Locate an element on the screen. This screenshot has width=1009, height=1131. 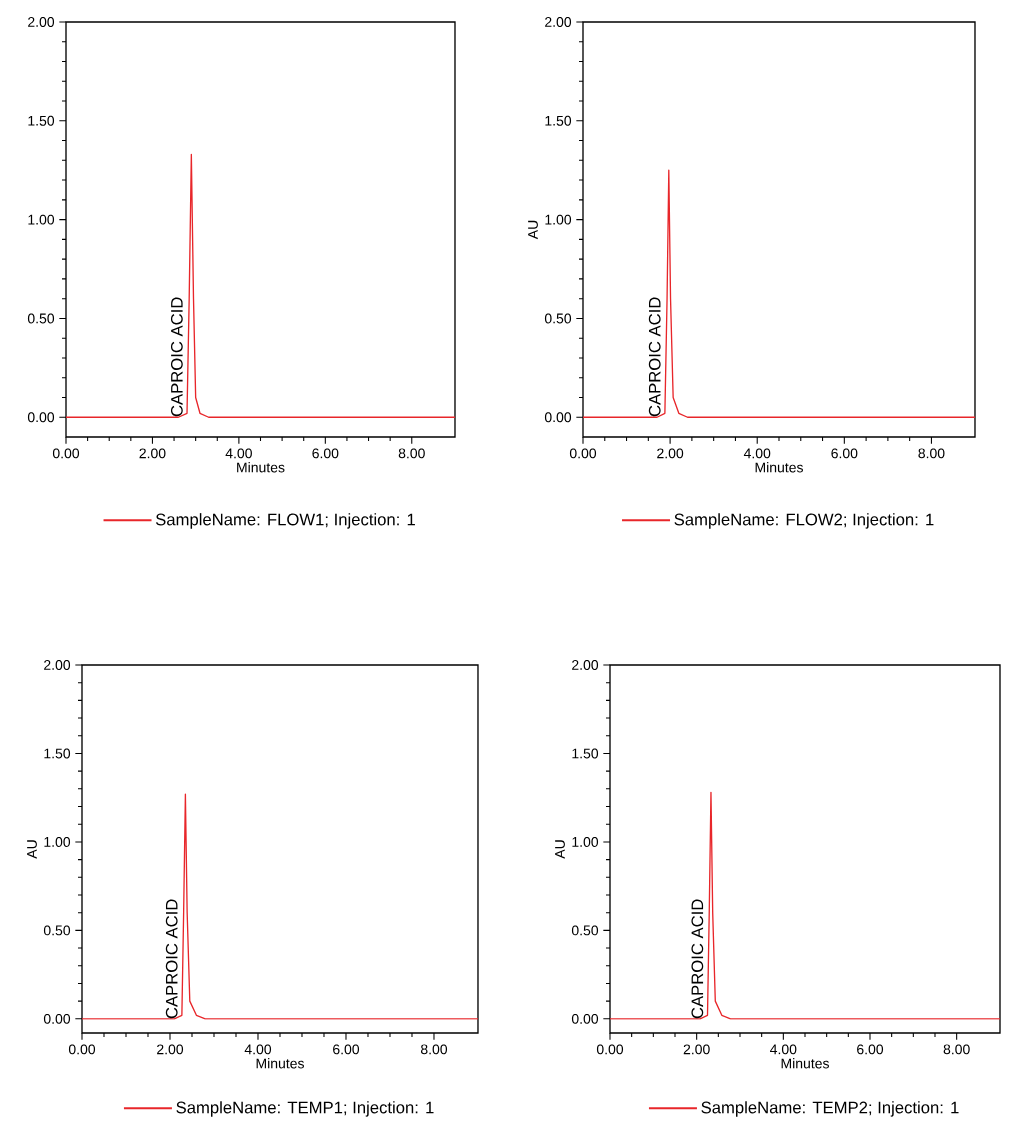
legend-label: SampleName: TEMP1; Injection: 1 is located at coordinates (305, 1109).